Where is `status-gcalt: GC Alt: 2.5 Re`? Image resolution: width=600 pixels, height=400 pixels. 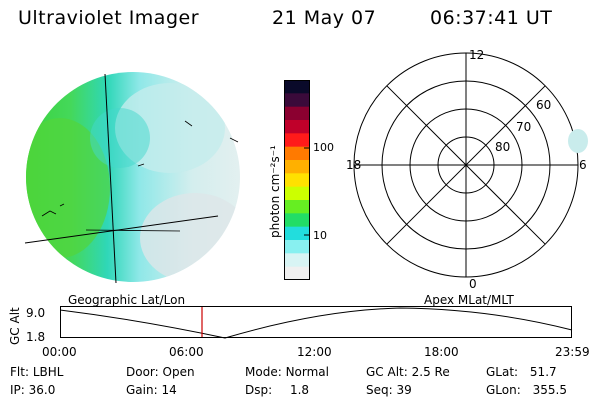
status-gcalt: GC Alt: 2.5 Re is located at coordinates (408, 372).